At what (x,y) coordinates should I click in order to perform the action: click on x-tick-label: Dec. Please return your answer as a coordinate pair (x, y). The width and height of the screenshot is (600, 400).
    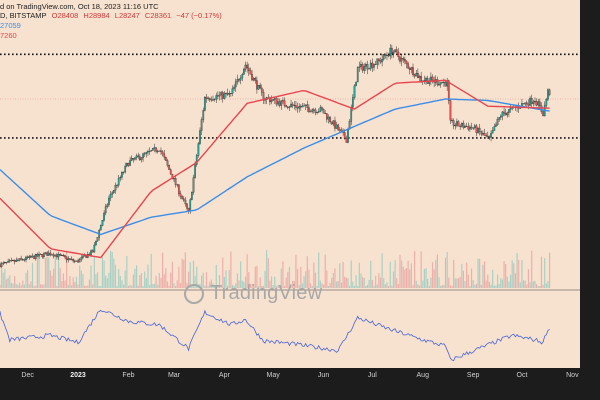
    Looking at the image, I should click on (27, 375).